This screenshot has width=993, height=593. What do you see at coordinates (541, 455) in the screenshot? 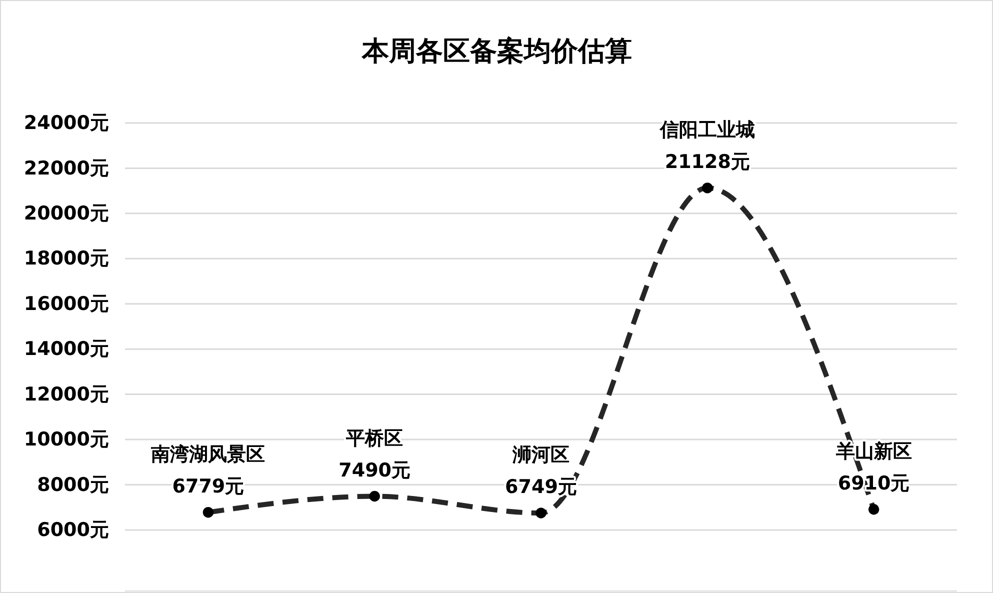
I see `x-tick-label: 浉河区` at bounding box center [541, 455].